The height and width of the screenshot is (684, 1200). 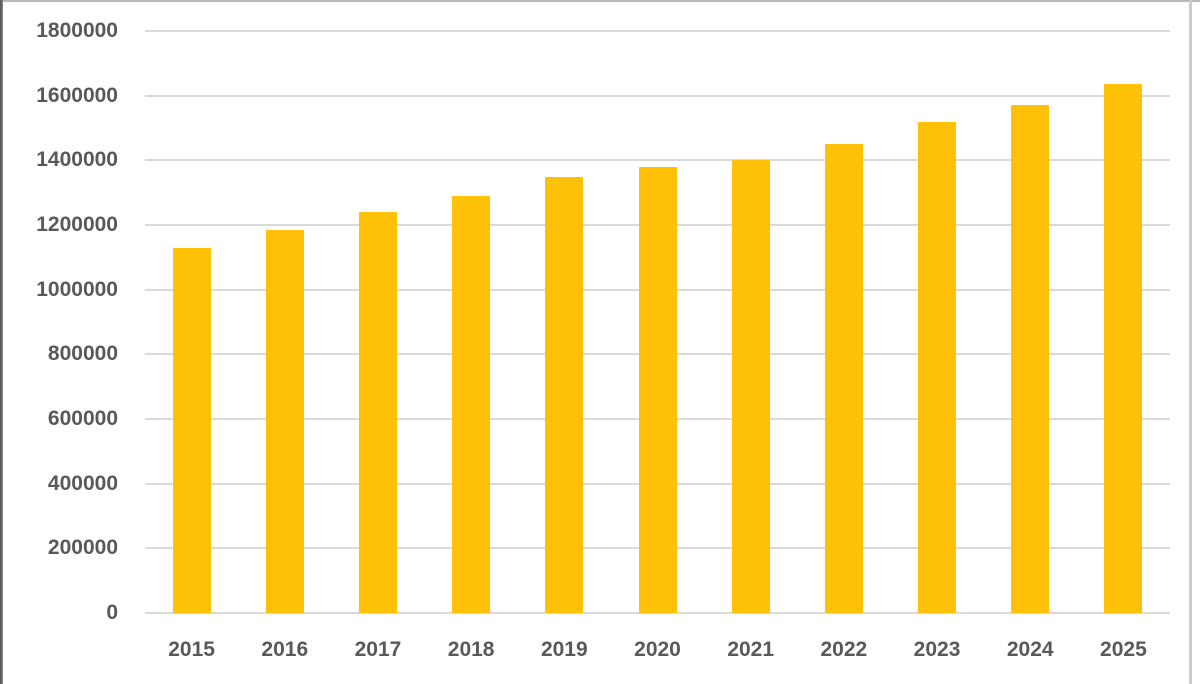 I want to click on chart-bar-2021, so click(x=750, y=386).